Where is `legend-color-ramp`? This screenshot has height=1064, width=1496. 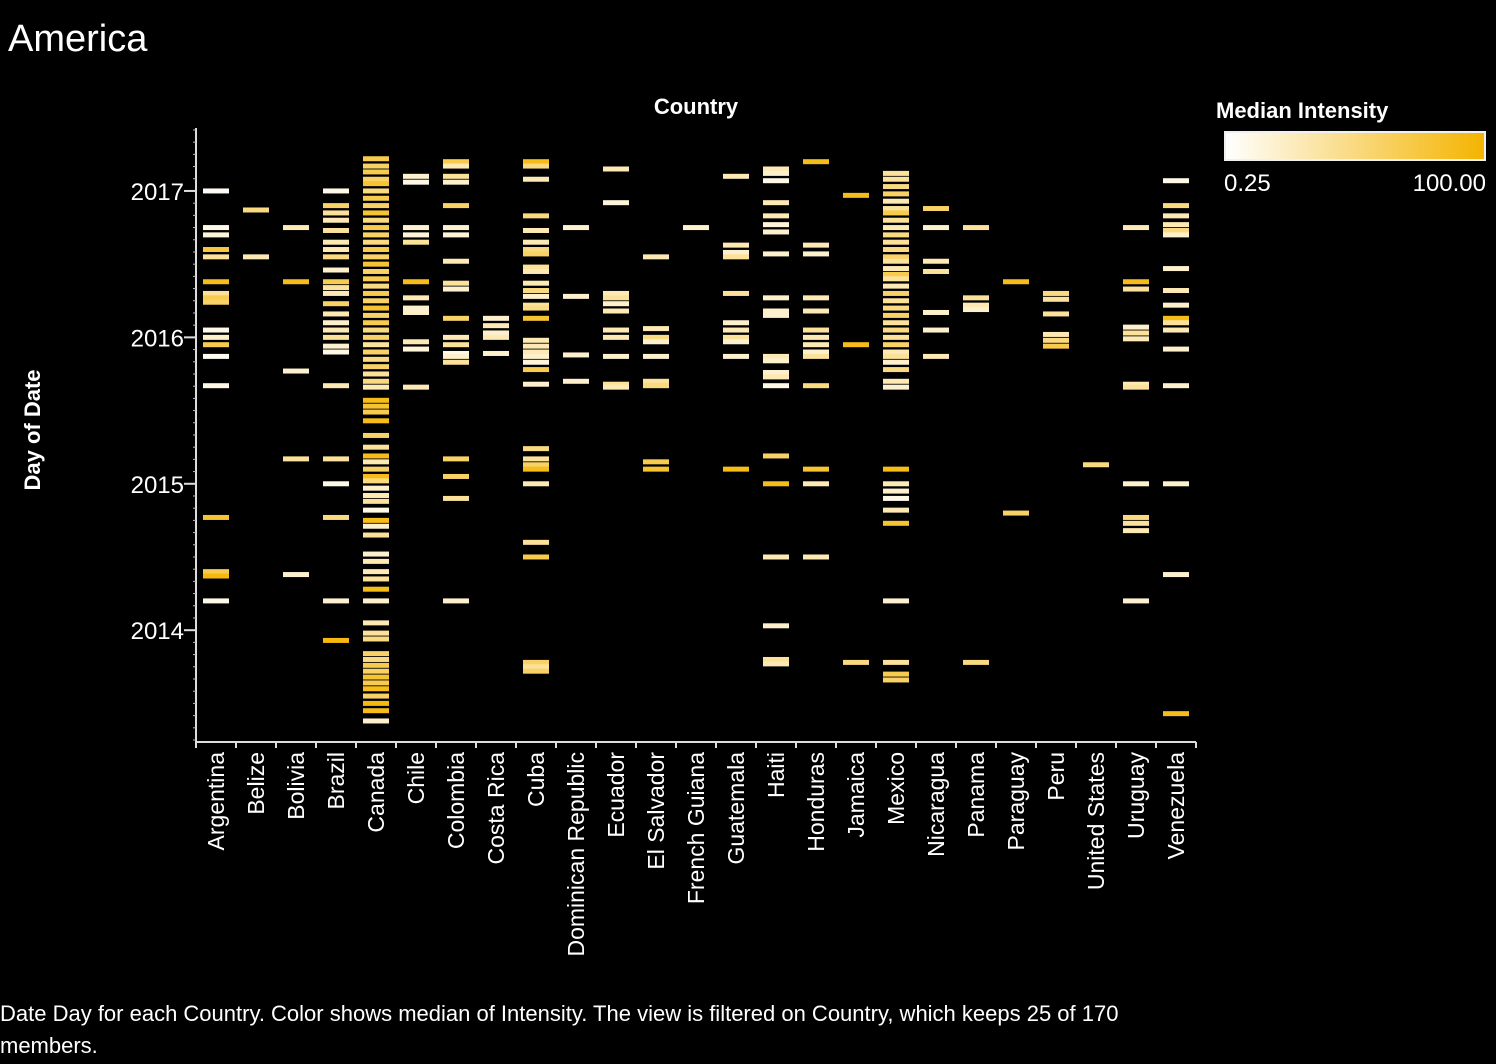
legend-color-ramp is located at coordinates (1355, 146).